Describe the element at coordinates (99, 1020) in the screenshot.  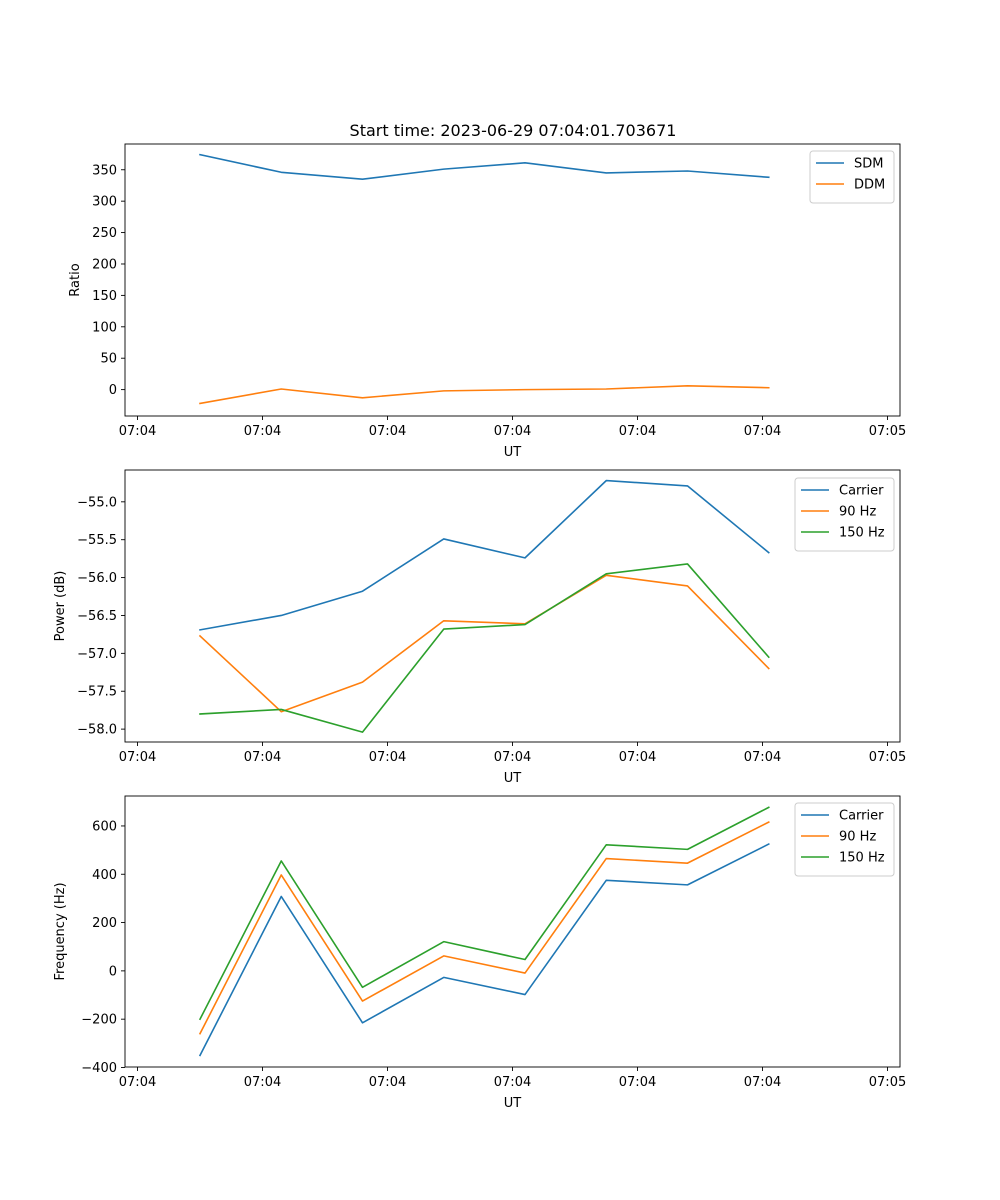
I see `y-tick-label: −200` at that location.